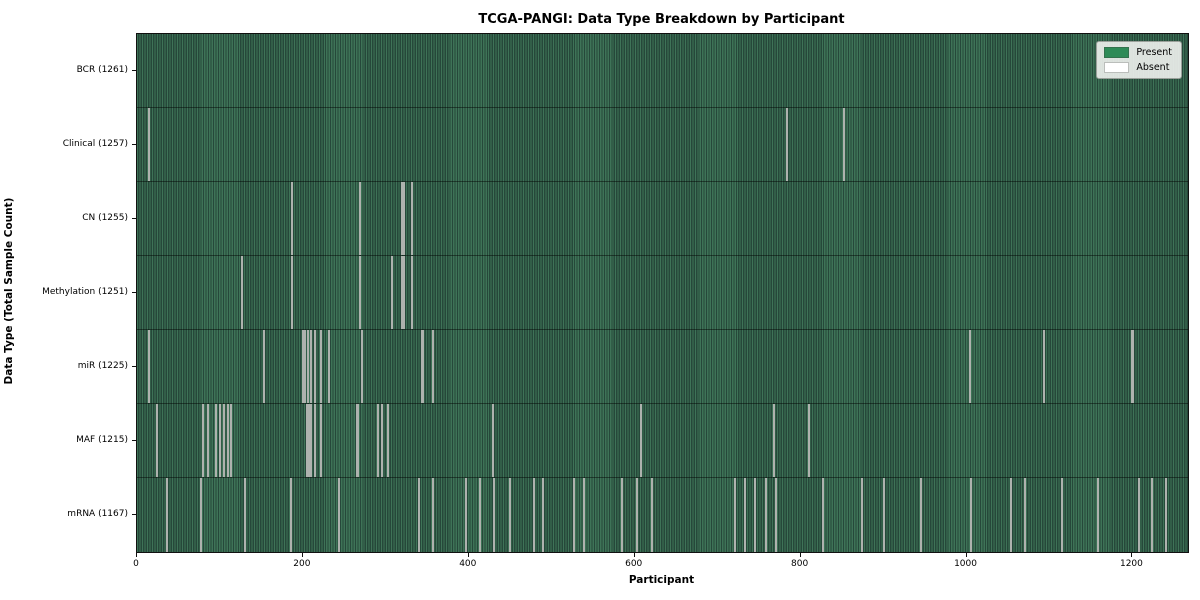 The image size is (1200, 600). I want to click on x-tick-label: 800, so click(800, 564).